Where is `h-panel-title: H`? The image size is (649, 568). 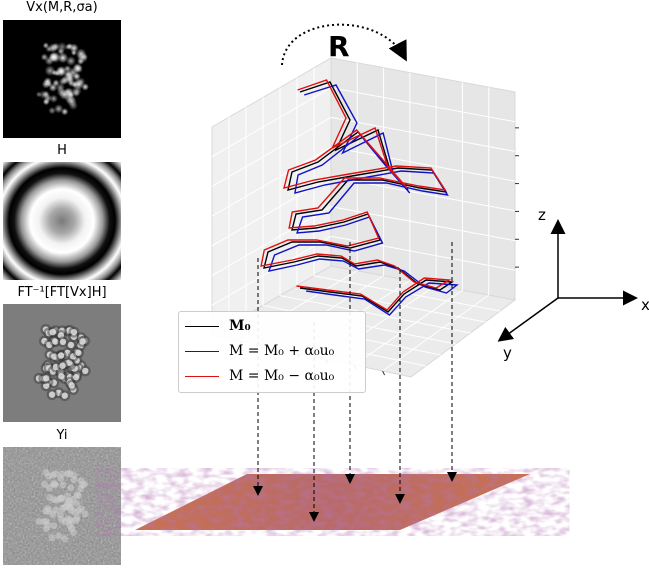 h-panel-title: H is located at coordinates (62, 150).